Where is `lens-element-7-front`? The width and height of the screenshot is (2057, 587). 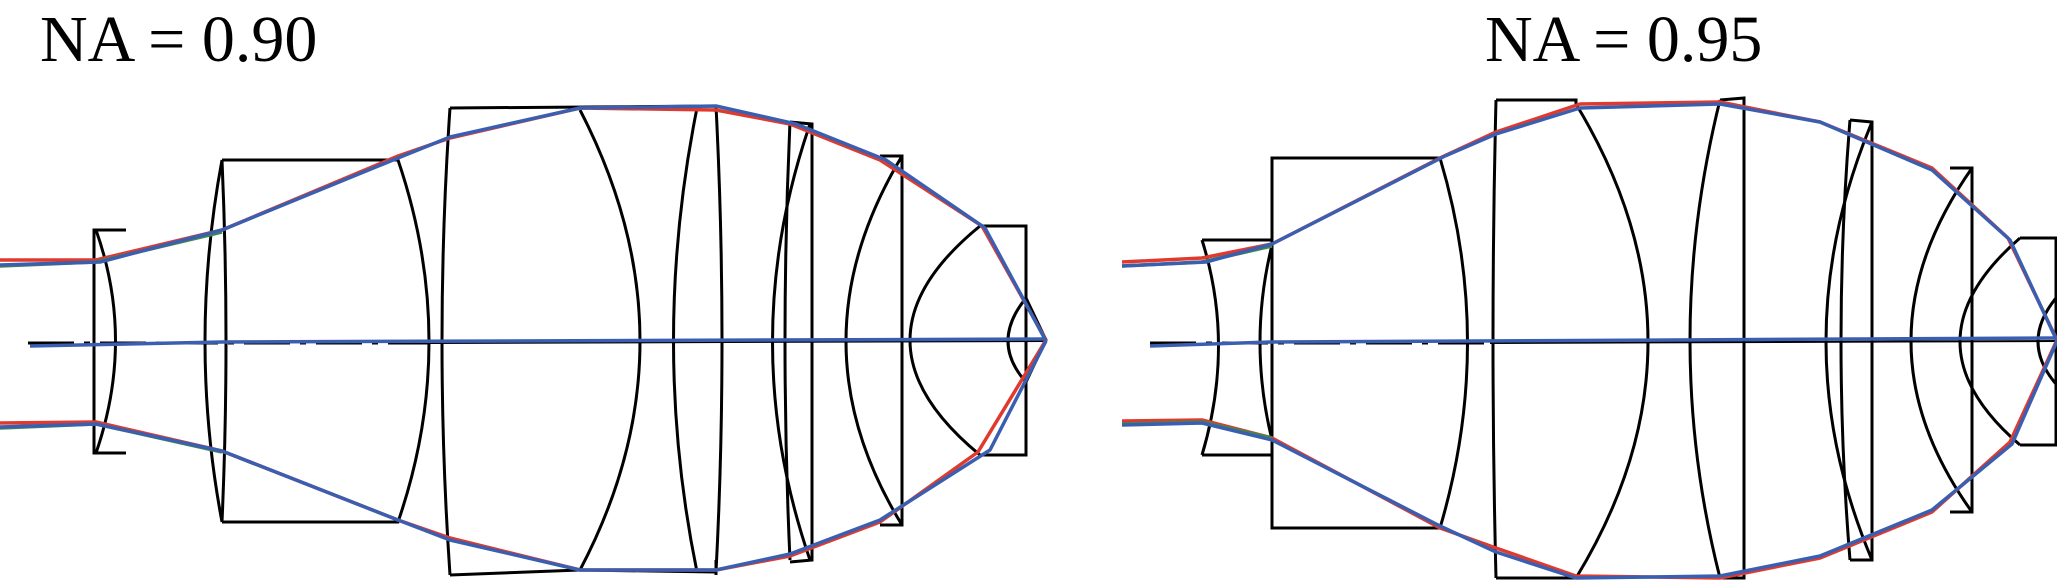 lens-element-7-front is located at coordinates (1941, 340).